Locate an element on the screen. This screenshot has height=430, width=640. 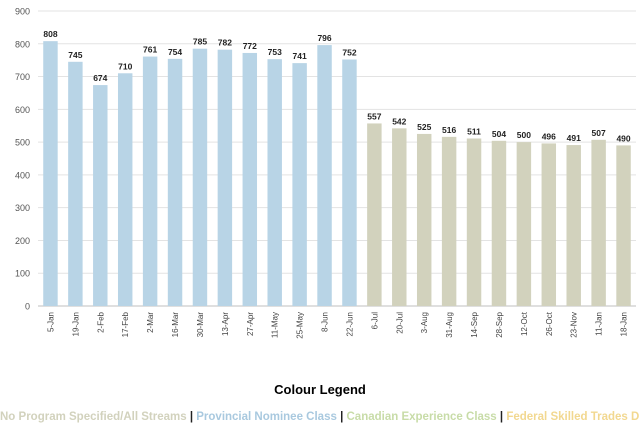
x-tick-label: 16-Mar is located at coordinates (175, 325).